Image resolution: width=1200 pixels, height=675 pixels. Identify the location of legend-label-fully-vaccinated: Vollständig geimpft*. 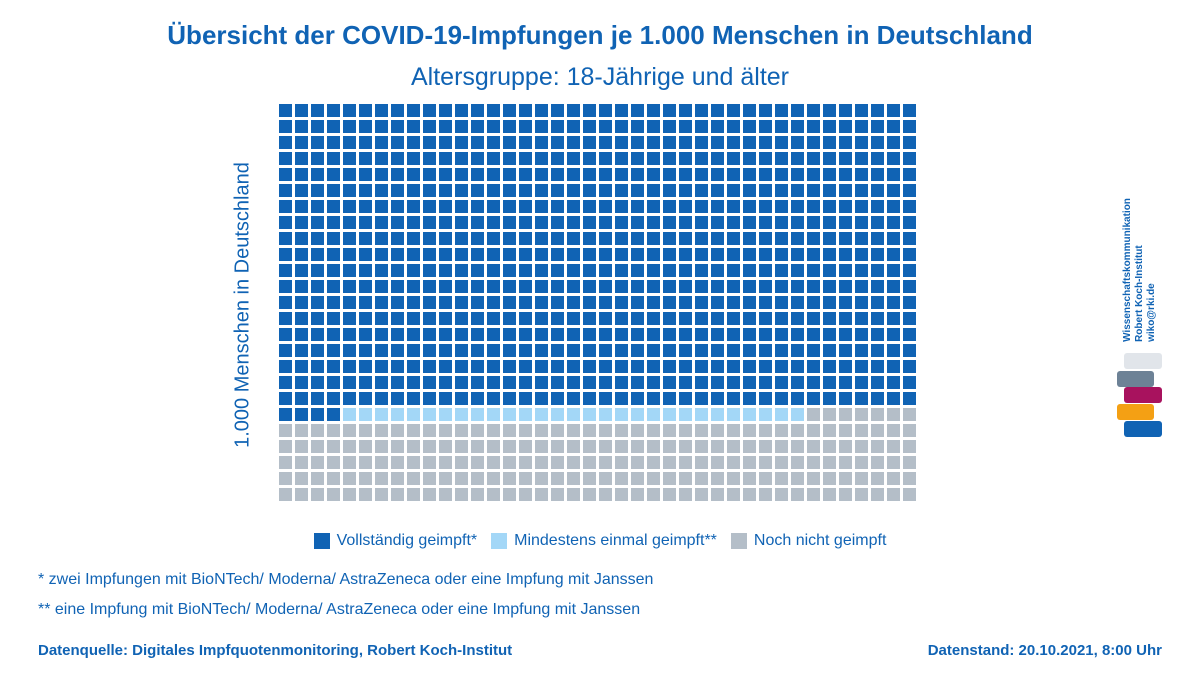
(407, 540).